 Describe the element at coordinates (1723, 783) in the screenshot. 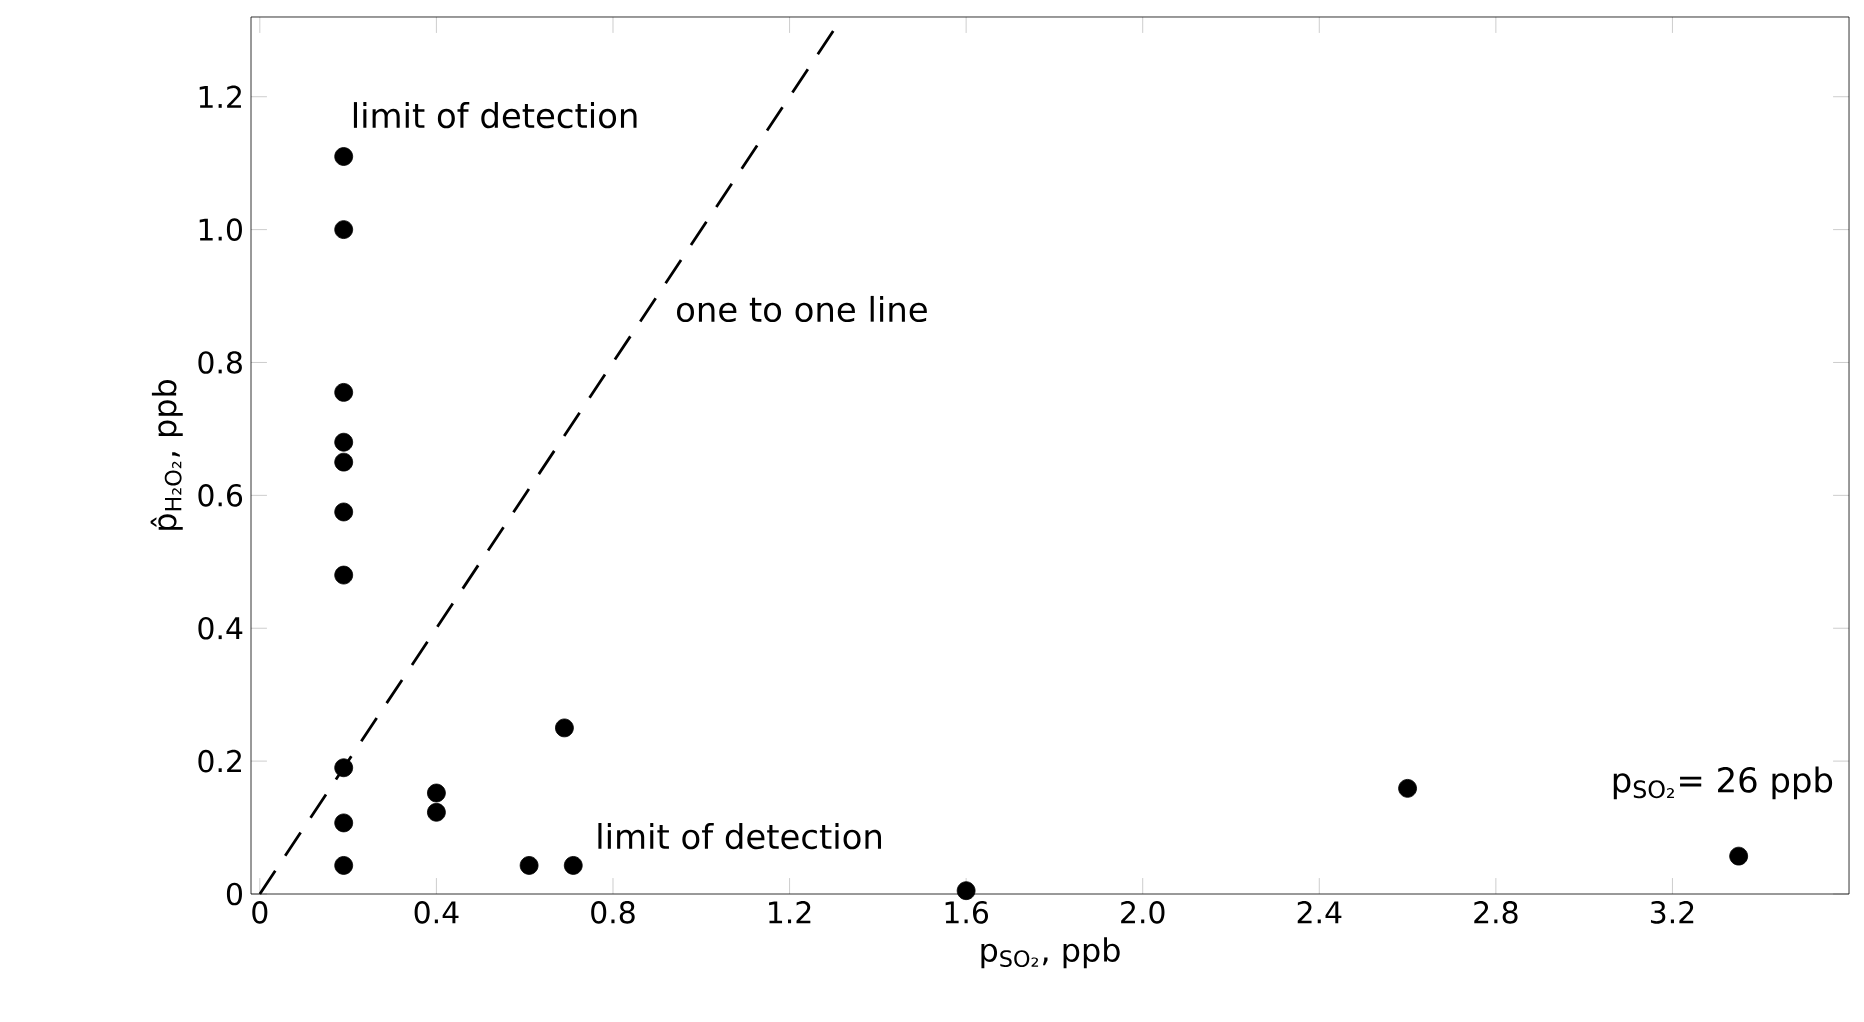

I see `annotation: p$_{SO₂}$= 26 ppb` at that location.